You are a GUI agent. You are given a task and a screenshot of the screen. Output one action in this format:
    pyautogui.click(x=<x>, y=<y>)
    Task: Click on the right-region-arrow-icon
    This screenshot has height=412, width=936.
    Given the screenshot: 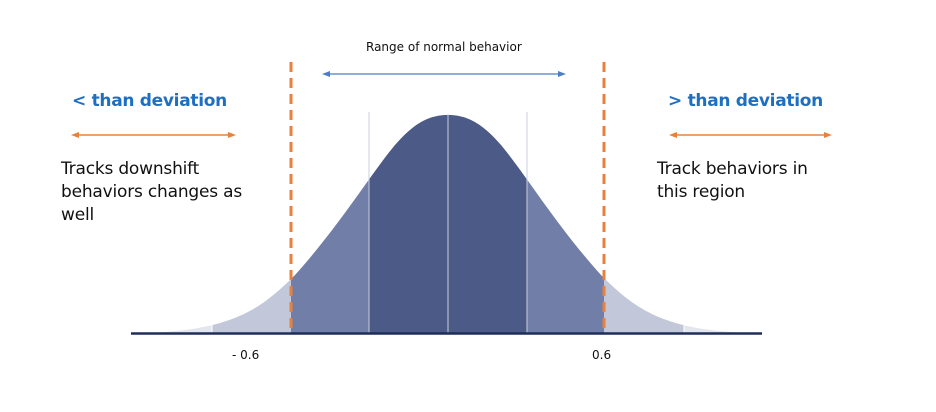 What is the action you would take?
    pyautogui.click(x=750, y=135)
    